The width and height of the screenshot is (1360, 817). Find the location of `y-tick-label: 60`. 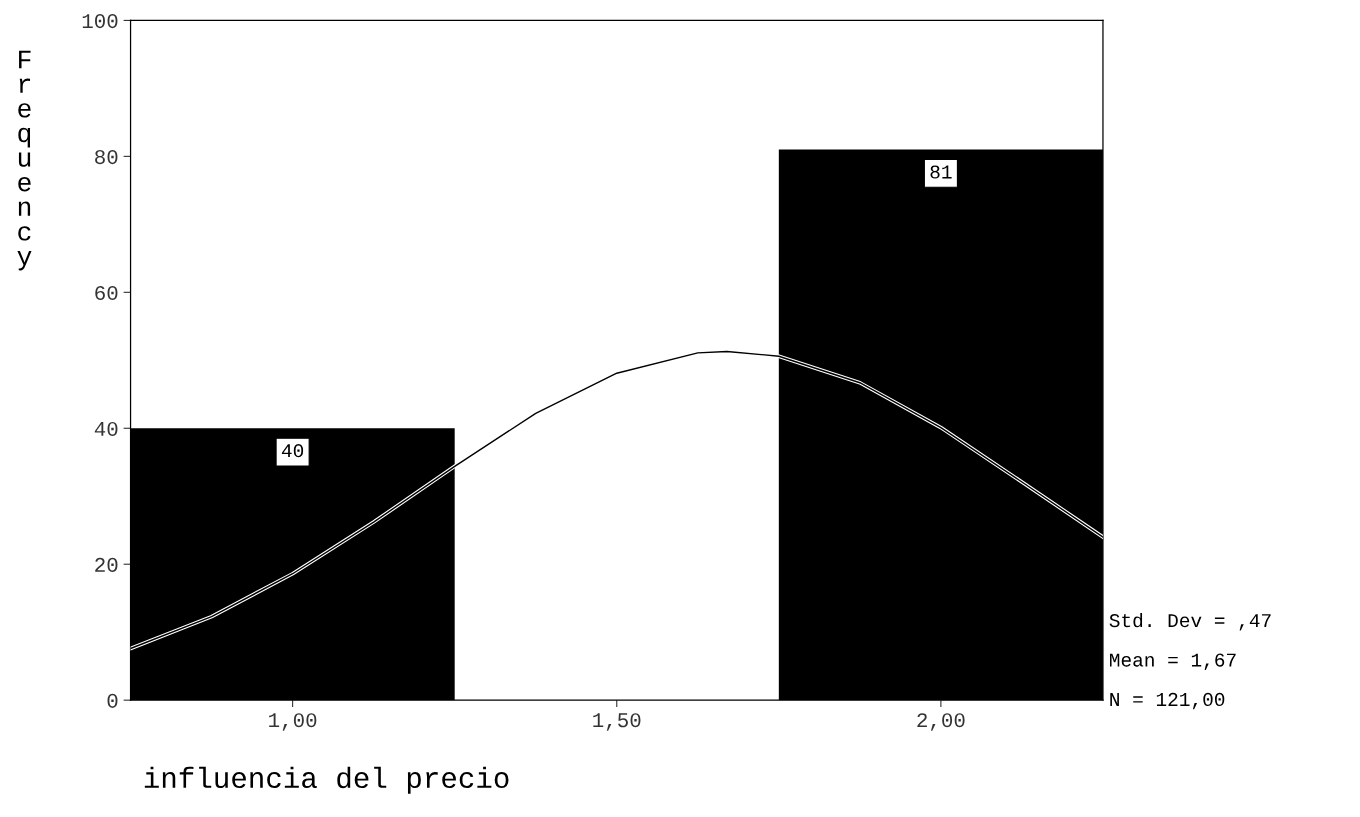

y-tick-label: 60 is located at coordinates (106, 293).